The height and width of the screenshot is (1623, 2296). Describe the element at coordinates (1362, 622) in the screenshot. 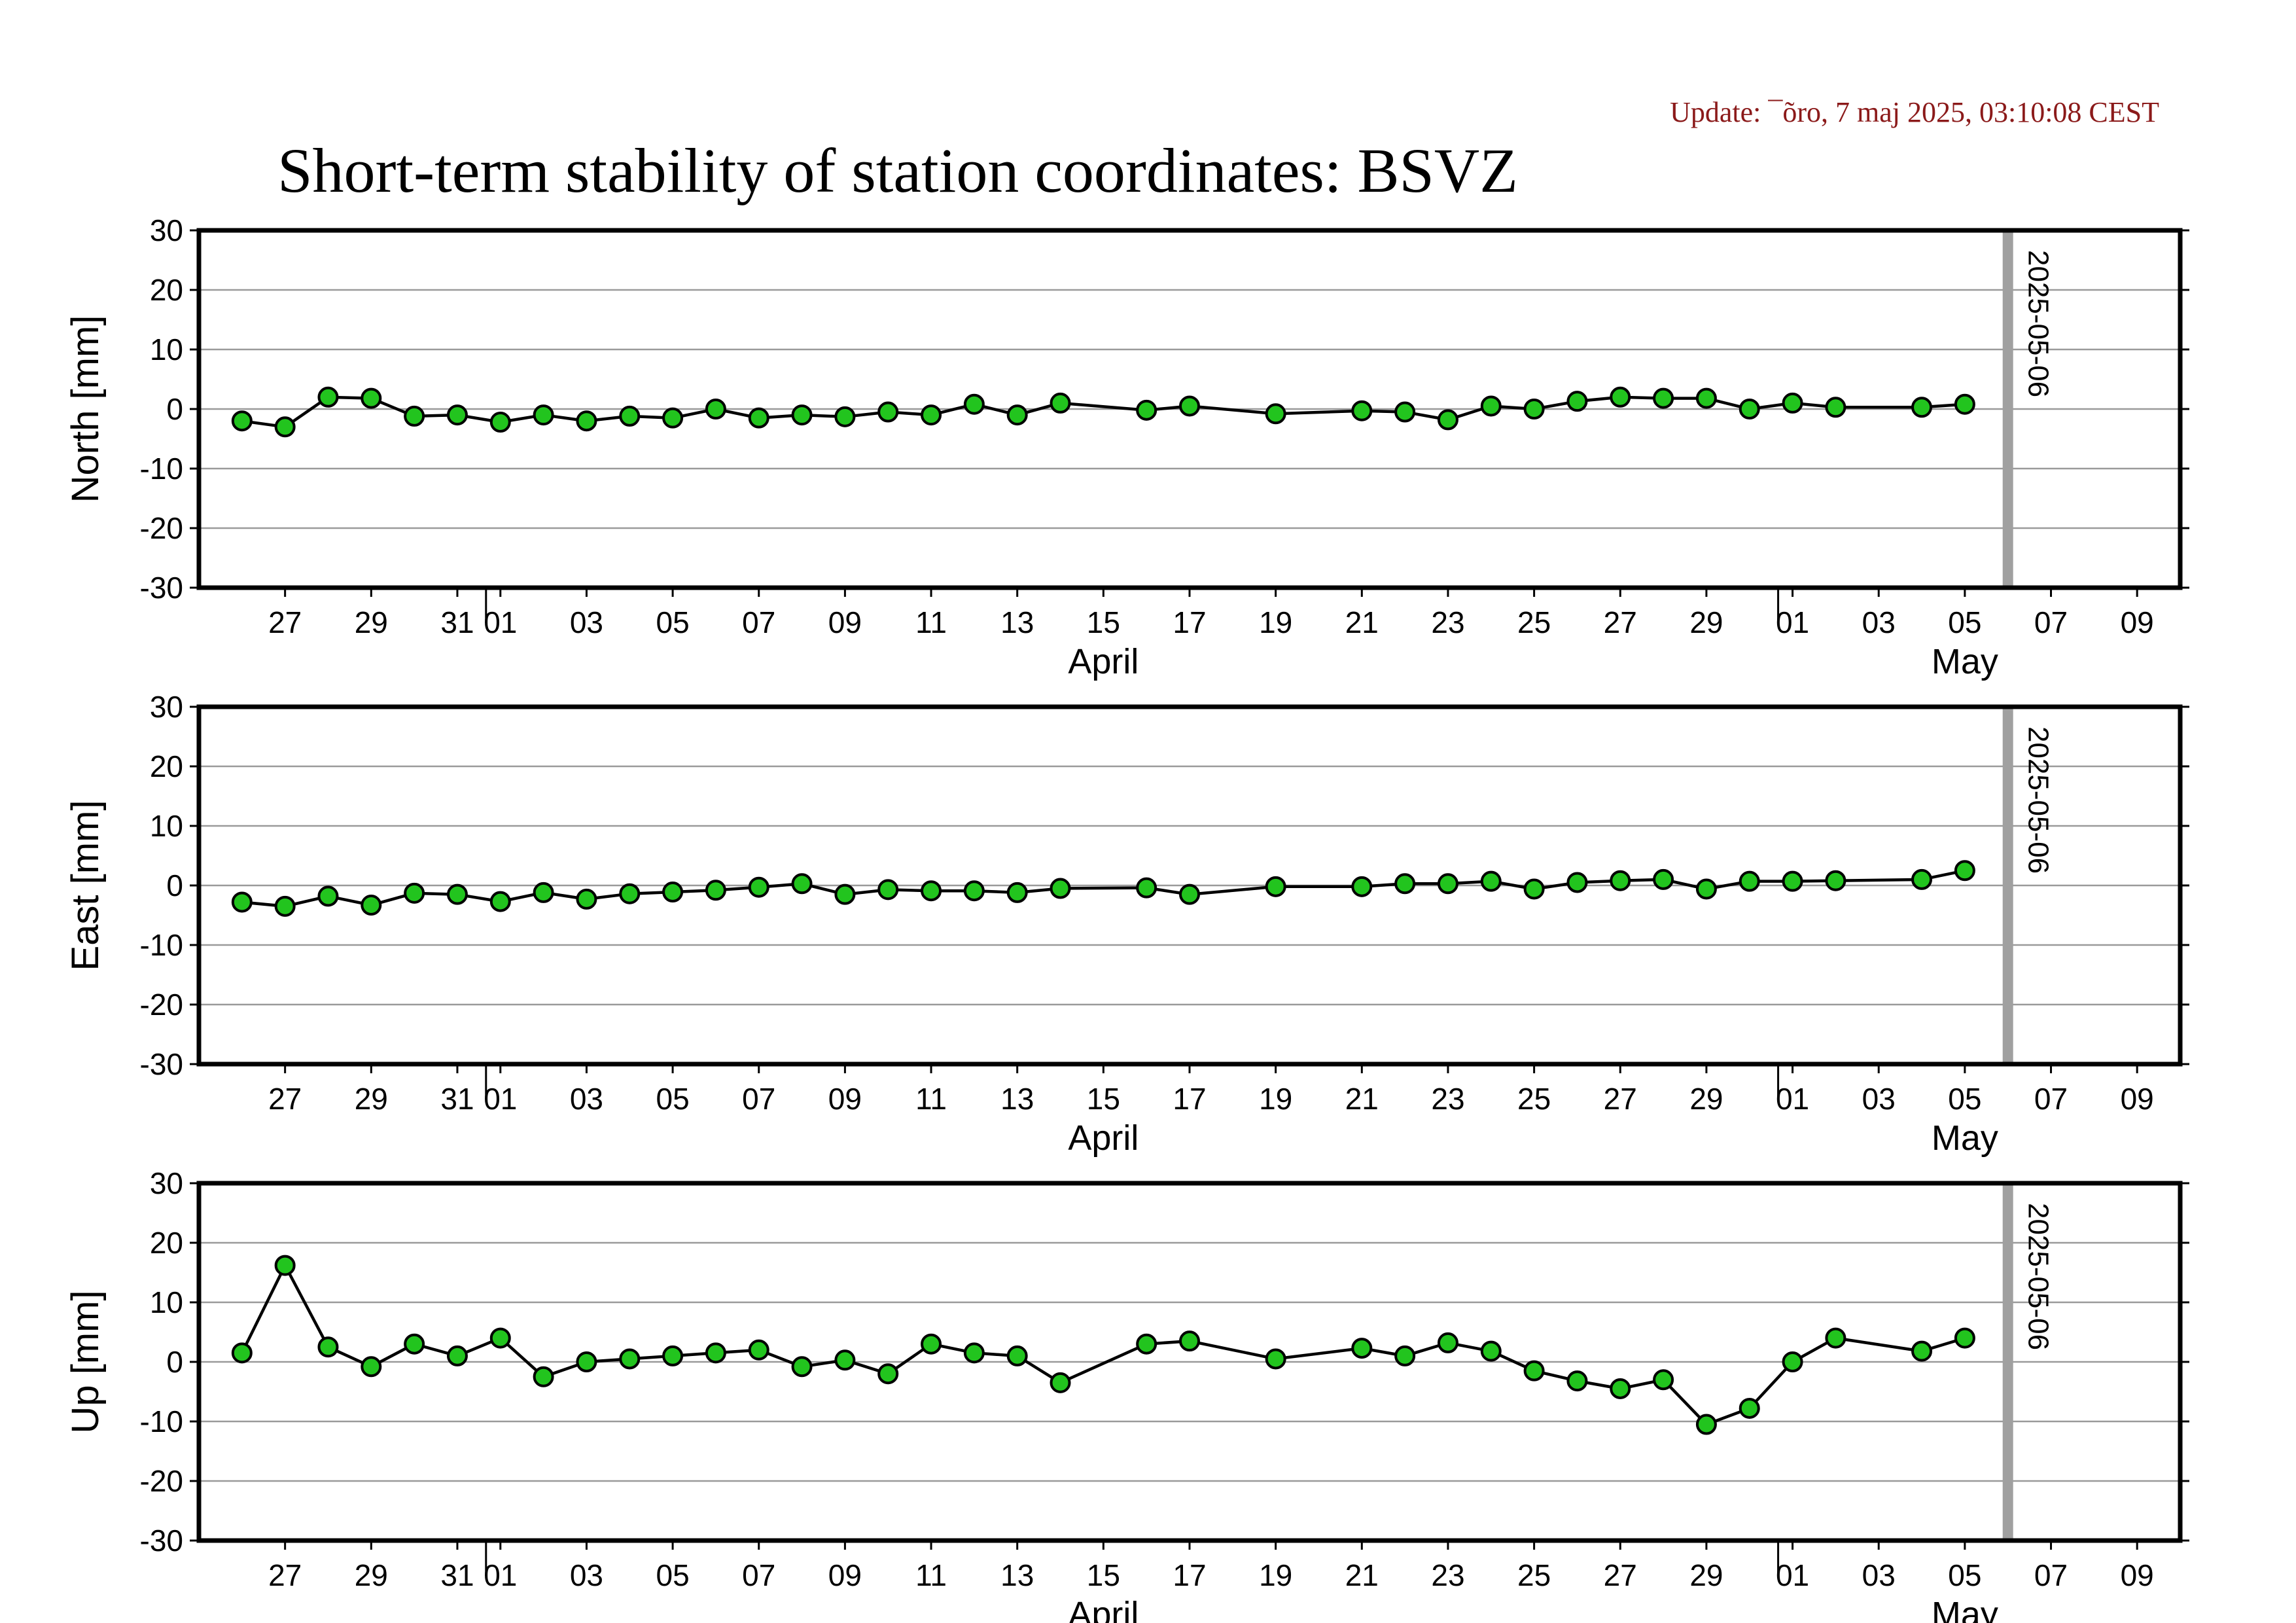

I see `x-tick-label: 21` at that location.